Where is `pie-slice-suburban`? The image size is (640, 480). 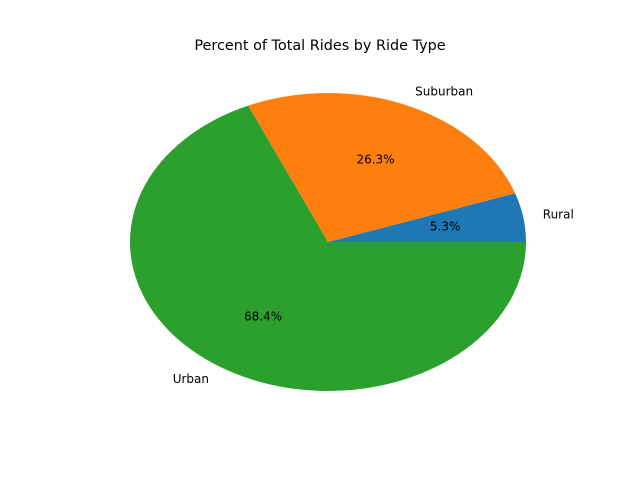
pie-slice-suburban is located at coordinates (382, 167).